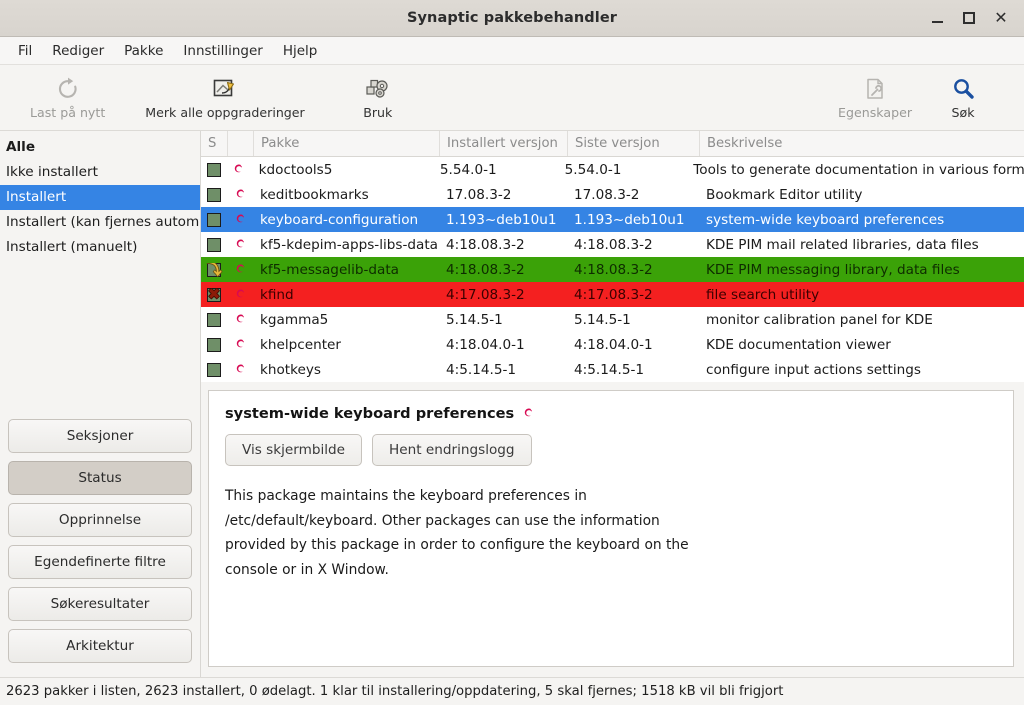 This screenshot has height=705, width=1024. I want to click on sidebar-button-opprinnelse: Opprinnelse, so click(100, 520).